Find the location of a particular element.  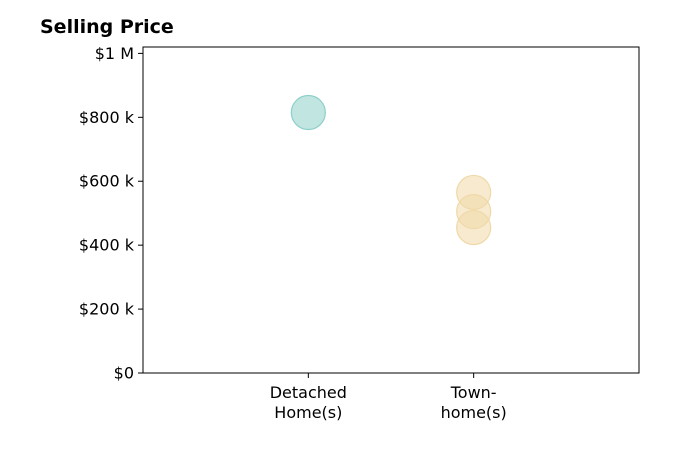

y-tick-label: $1 M is located at coordinates (114, 53).